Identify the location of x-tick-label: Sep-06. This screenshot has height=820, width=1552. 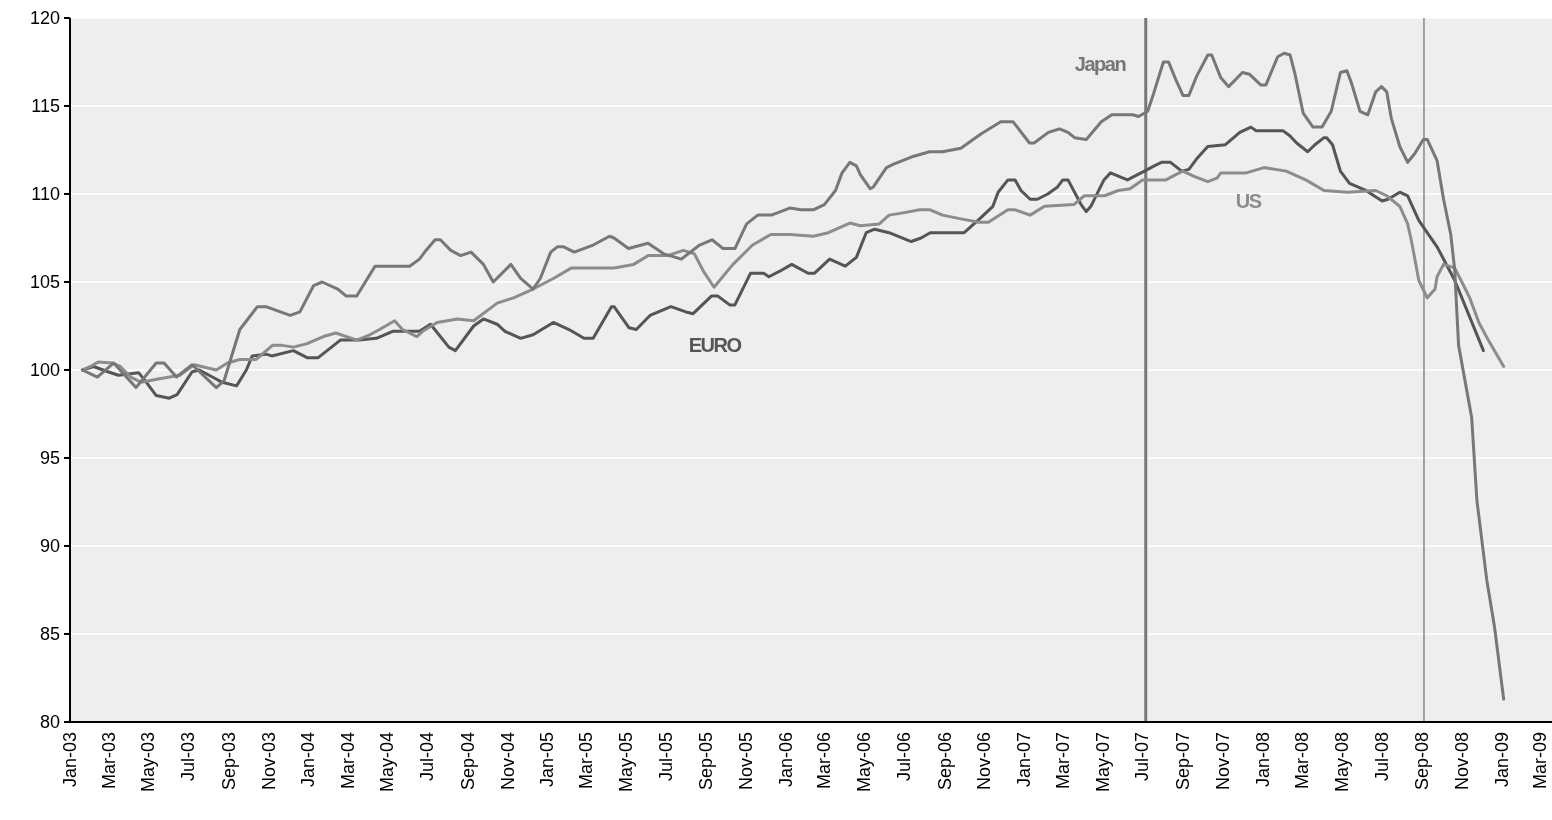
(944, 761).